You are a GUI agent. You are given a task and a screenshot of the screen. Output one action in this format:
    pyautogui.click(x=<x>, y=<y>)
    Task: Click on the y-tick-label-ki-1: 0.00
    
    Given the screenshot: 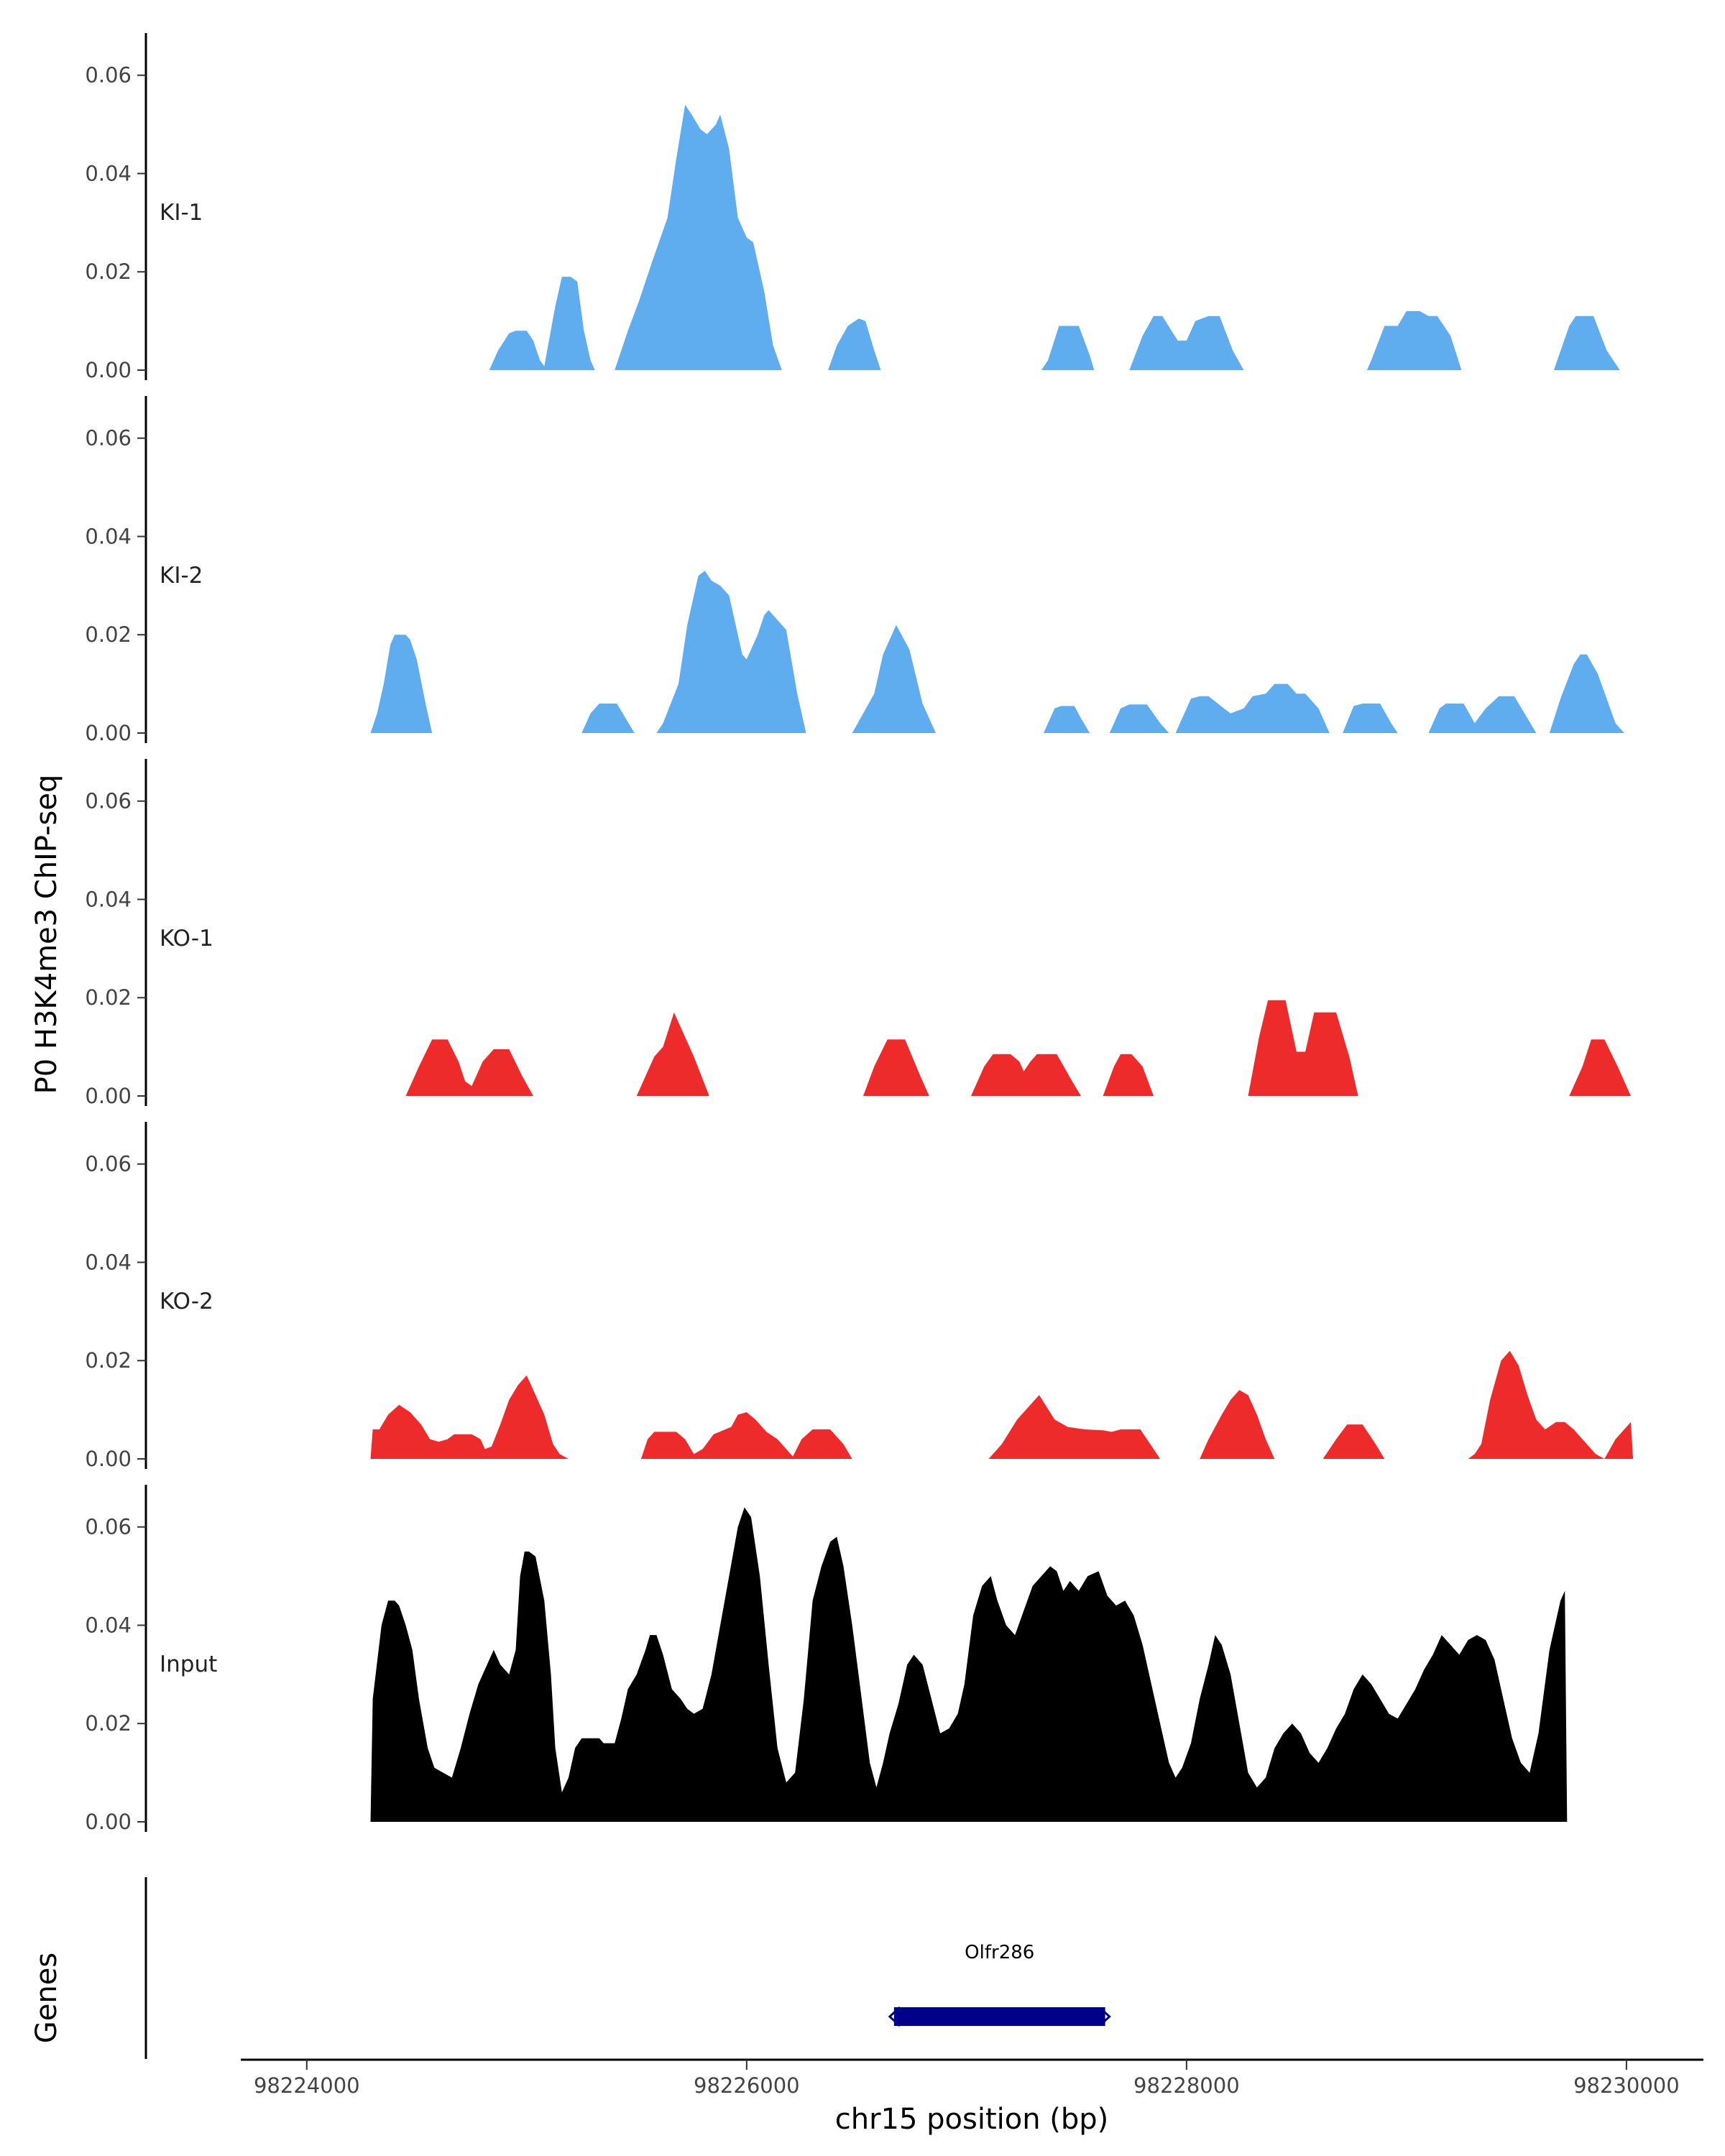 What is the action you would take?
    pyautogui.click(x=108, y=370)
    